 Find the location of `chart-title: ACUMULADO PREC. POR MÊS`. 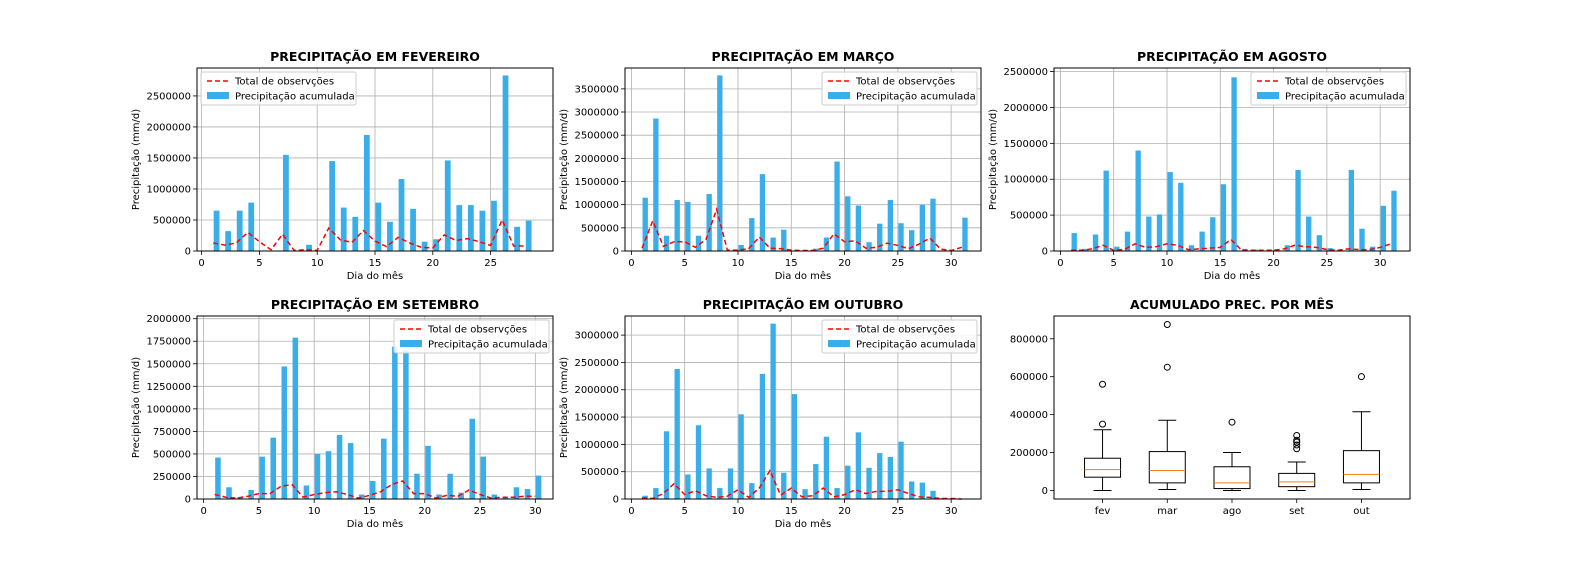

chart-title: ACUMULADO PREC. POR MÊS is located at coordinates (1232, 304).